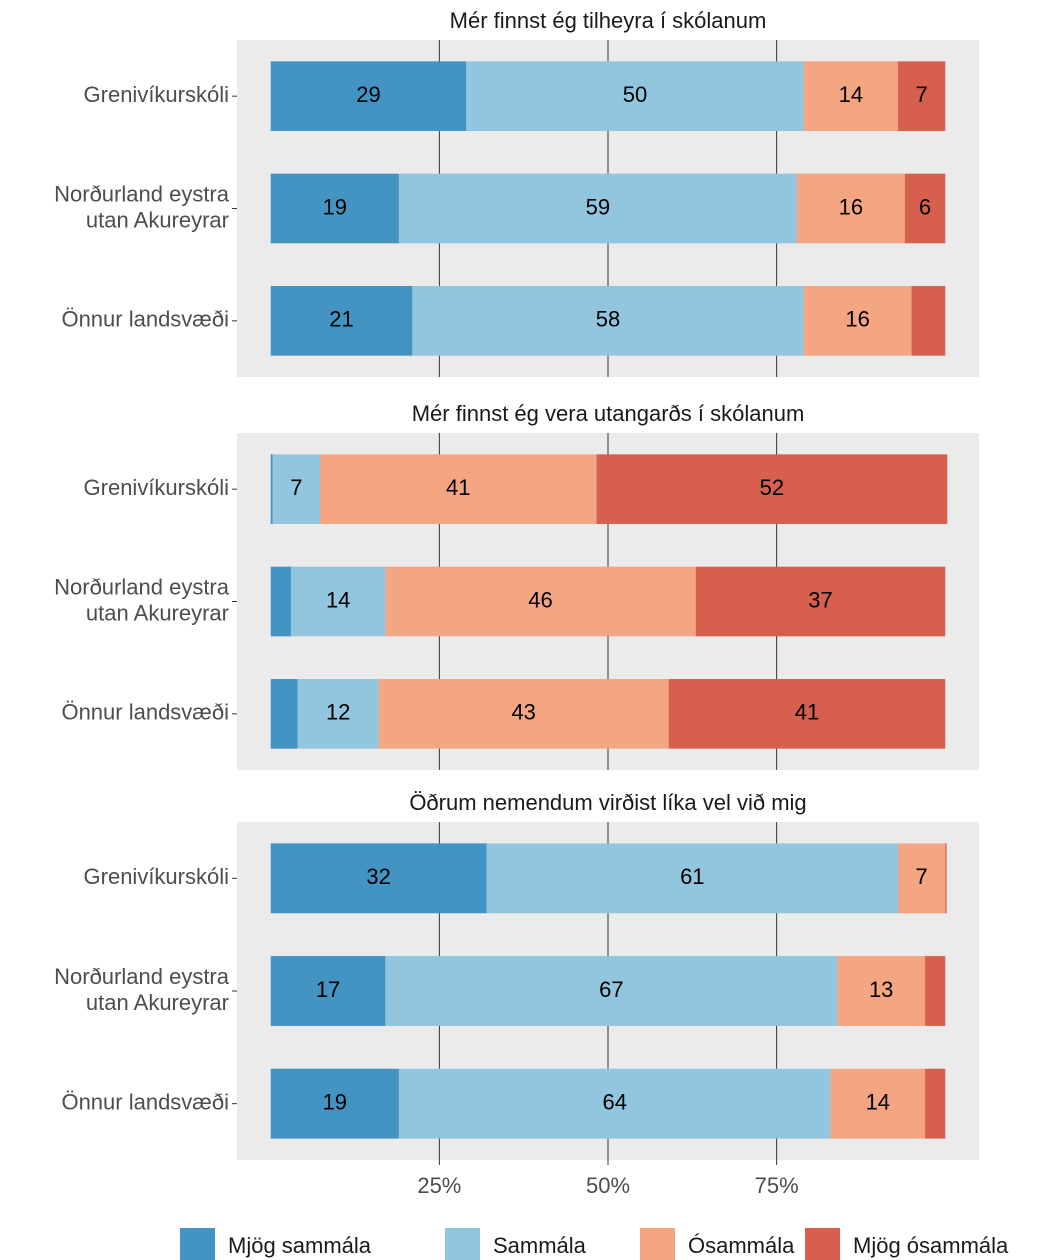 The height and width of the screenshot is (1260, 1057). I want to click on legend-label: Ósammála, so click(741, 1245).